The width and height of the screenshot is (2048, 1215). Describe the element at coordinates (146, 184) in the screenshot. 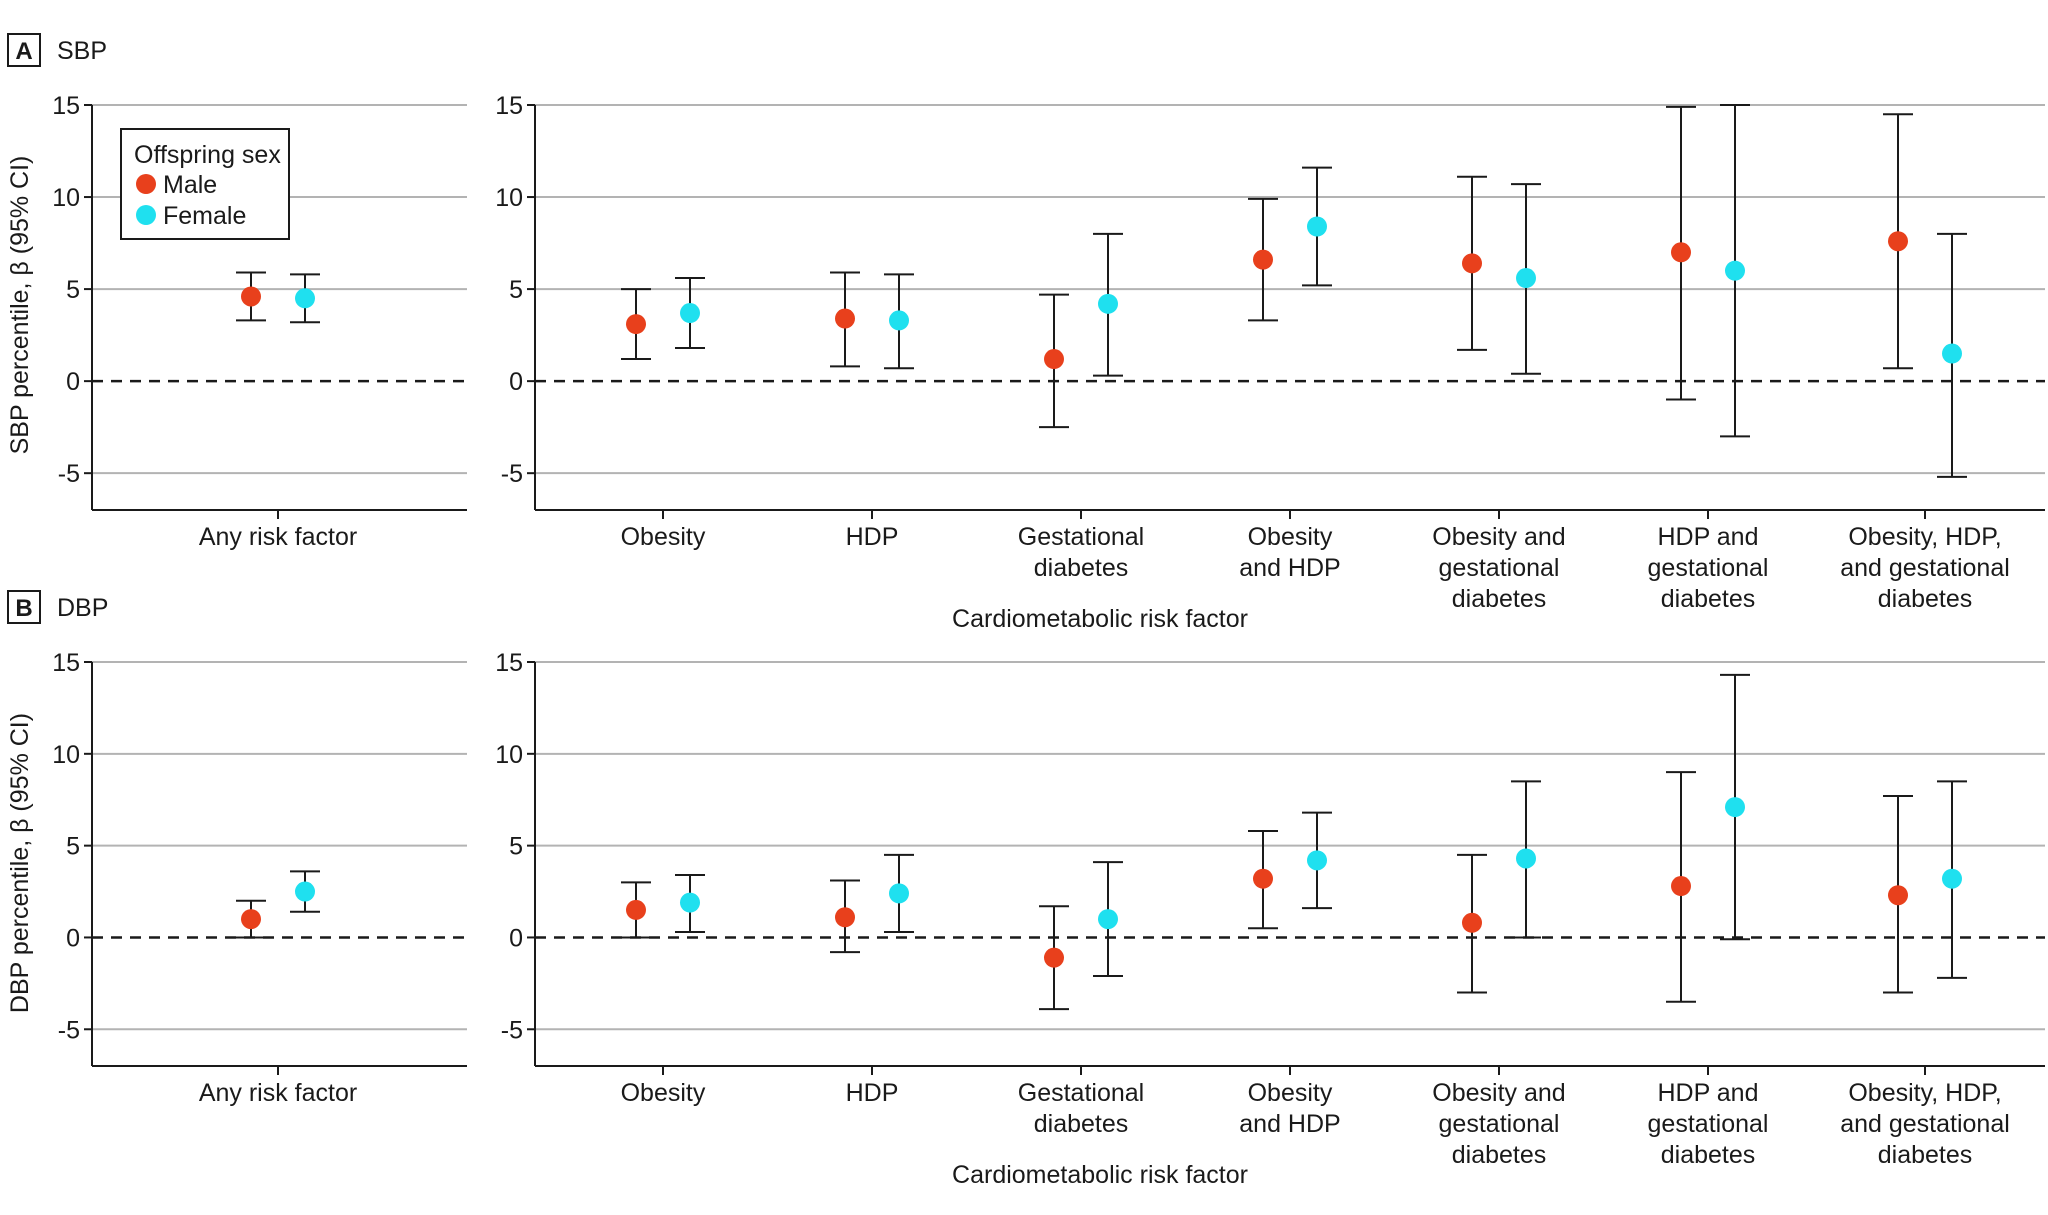

I see `legend-marker-male` at that location.